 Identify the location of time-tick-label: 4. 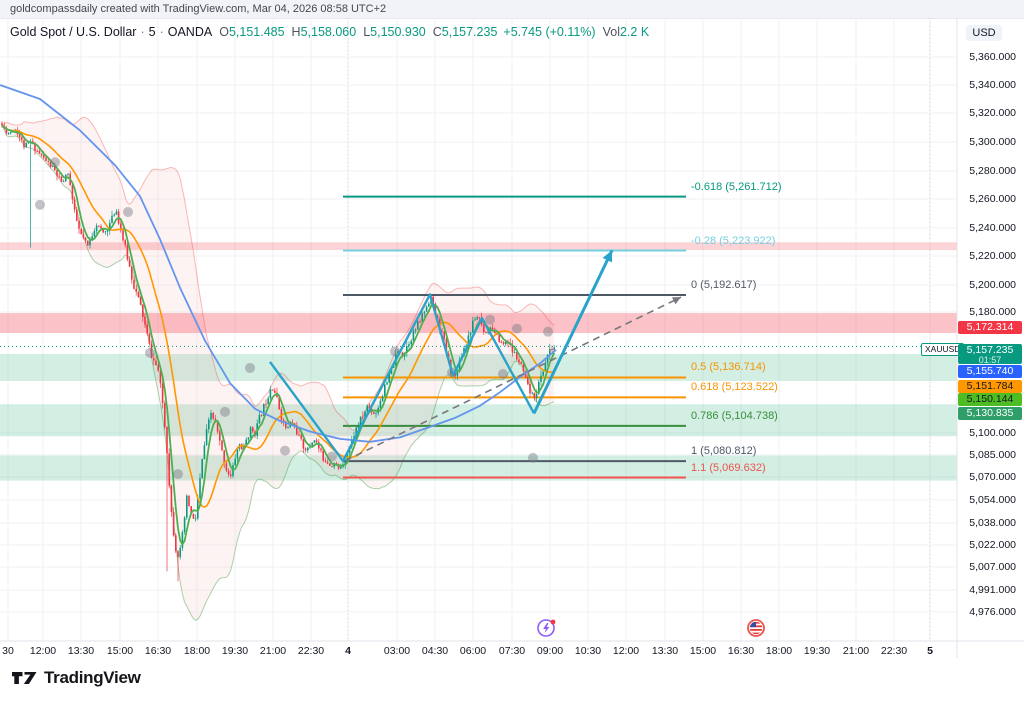
(348, 651).